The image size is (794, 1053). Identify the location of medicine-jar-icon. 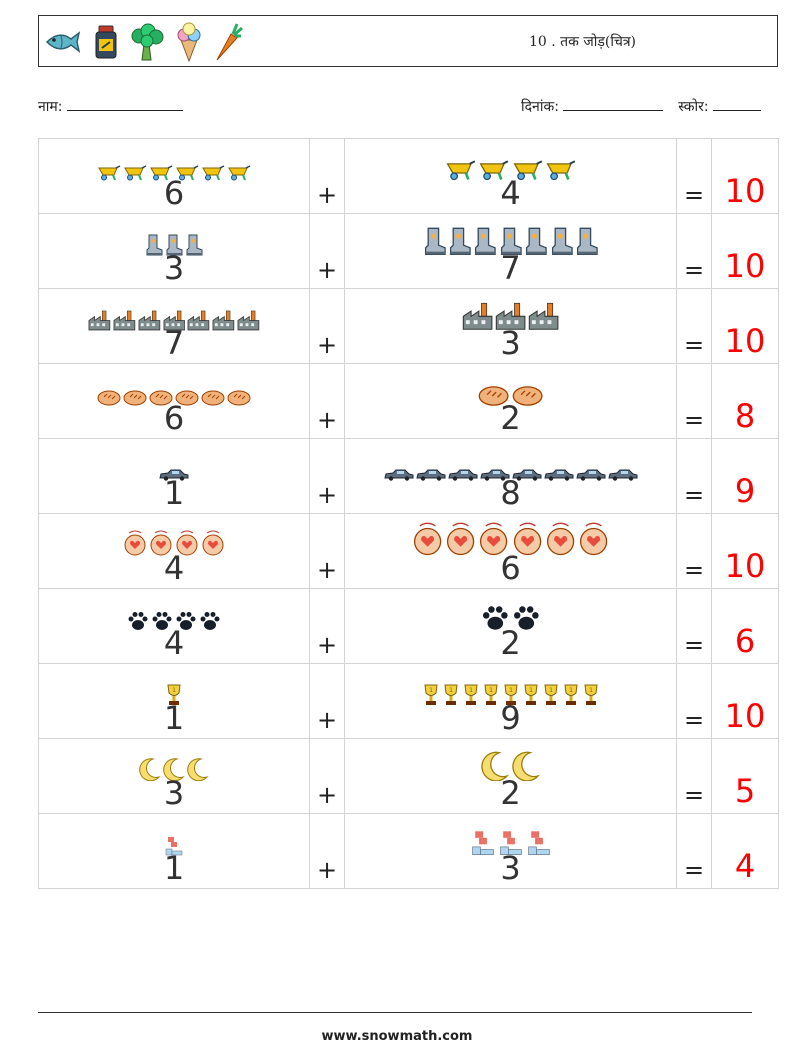
(106, 42).